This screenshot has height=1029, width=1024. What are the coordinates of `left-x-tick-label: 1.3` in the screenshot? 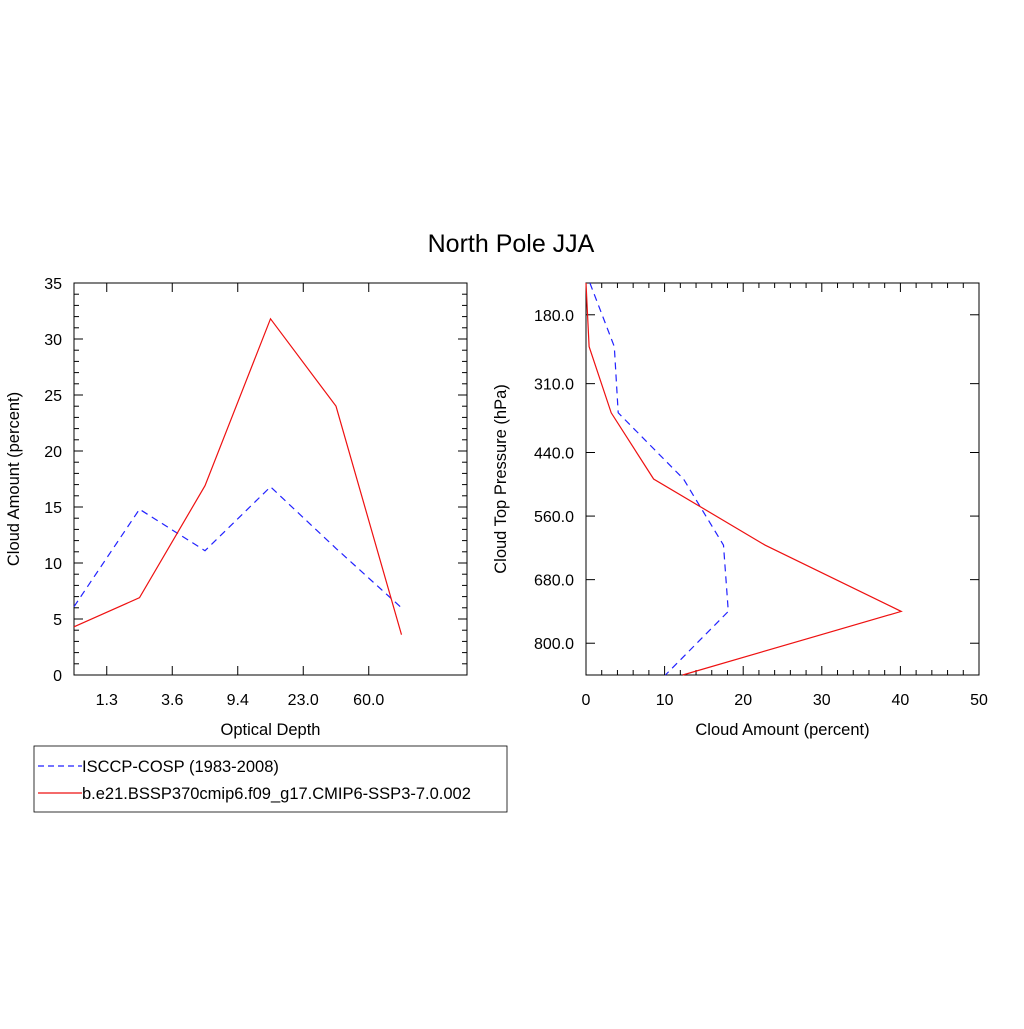 It's located at (107, 700).